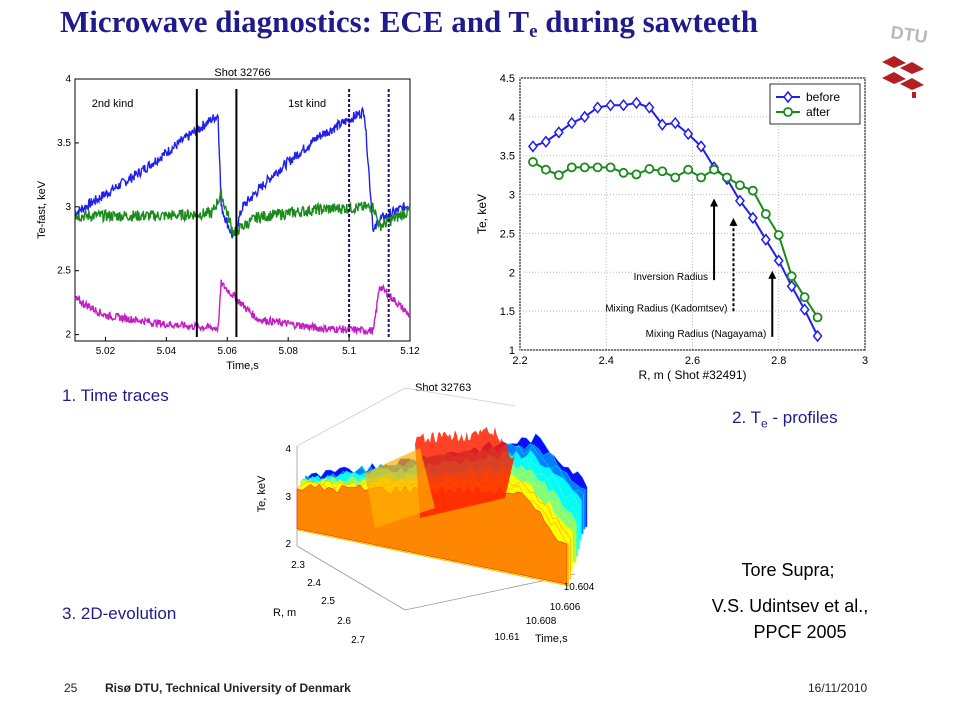  Describe the element at coordinates (788, 112) in the screenshot. I see `legend-marker-after` at that location.